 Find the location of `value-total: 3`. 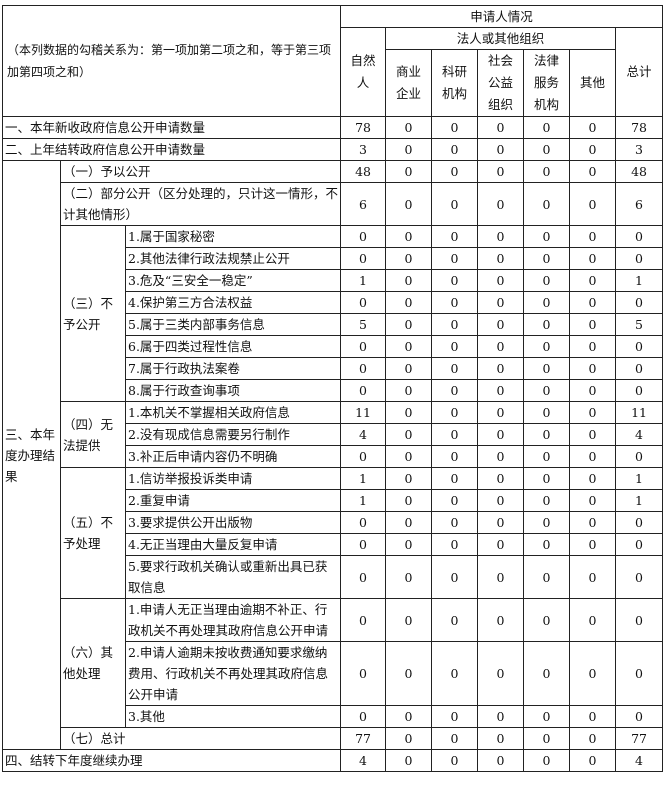

value-total: 3 is located at coordinates (639, 149).